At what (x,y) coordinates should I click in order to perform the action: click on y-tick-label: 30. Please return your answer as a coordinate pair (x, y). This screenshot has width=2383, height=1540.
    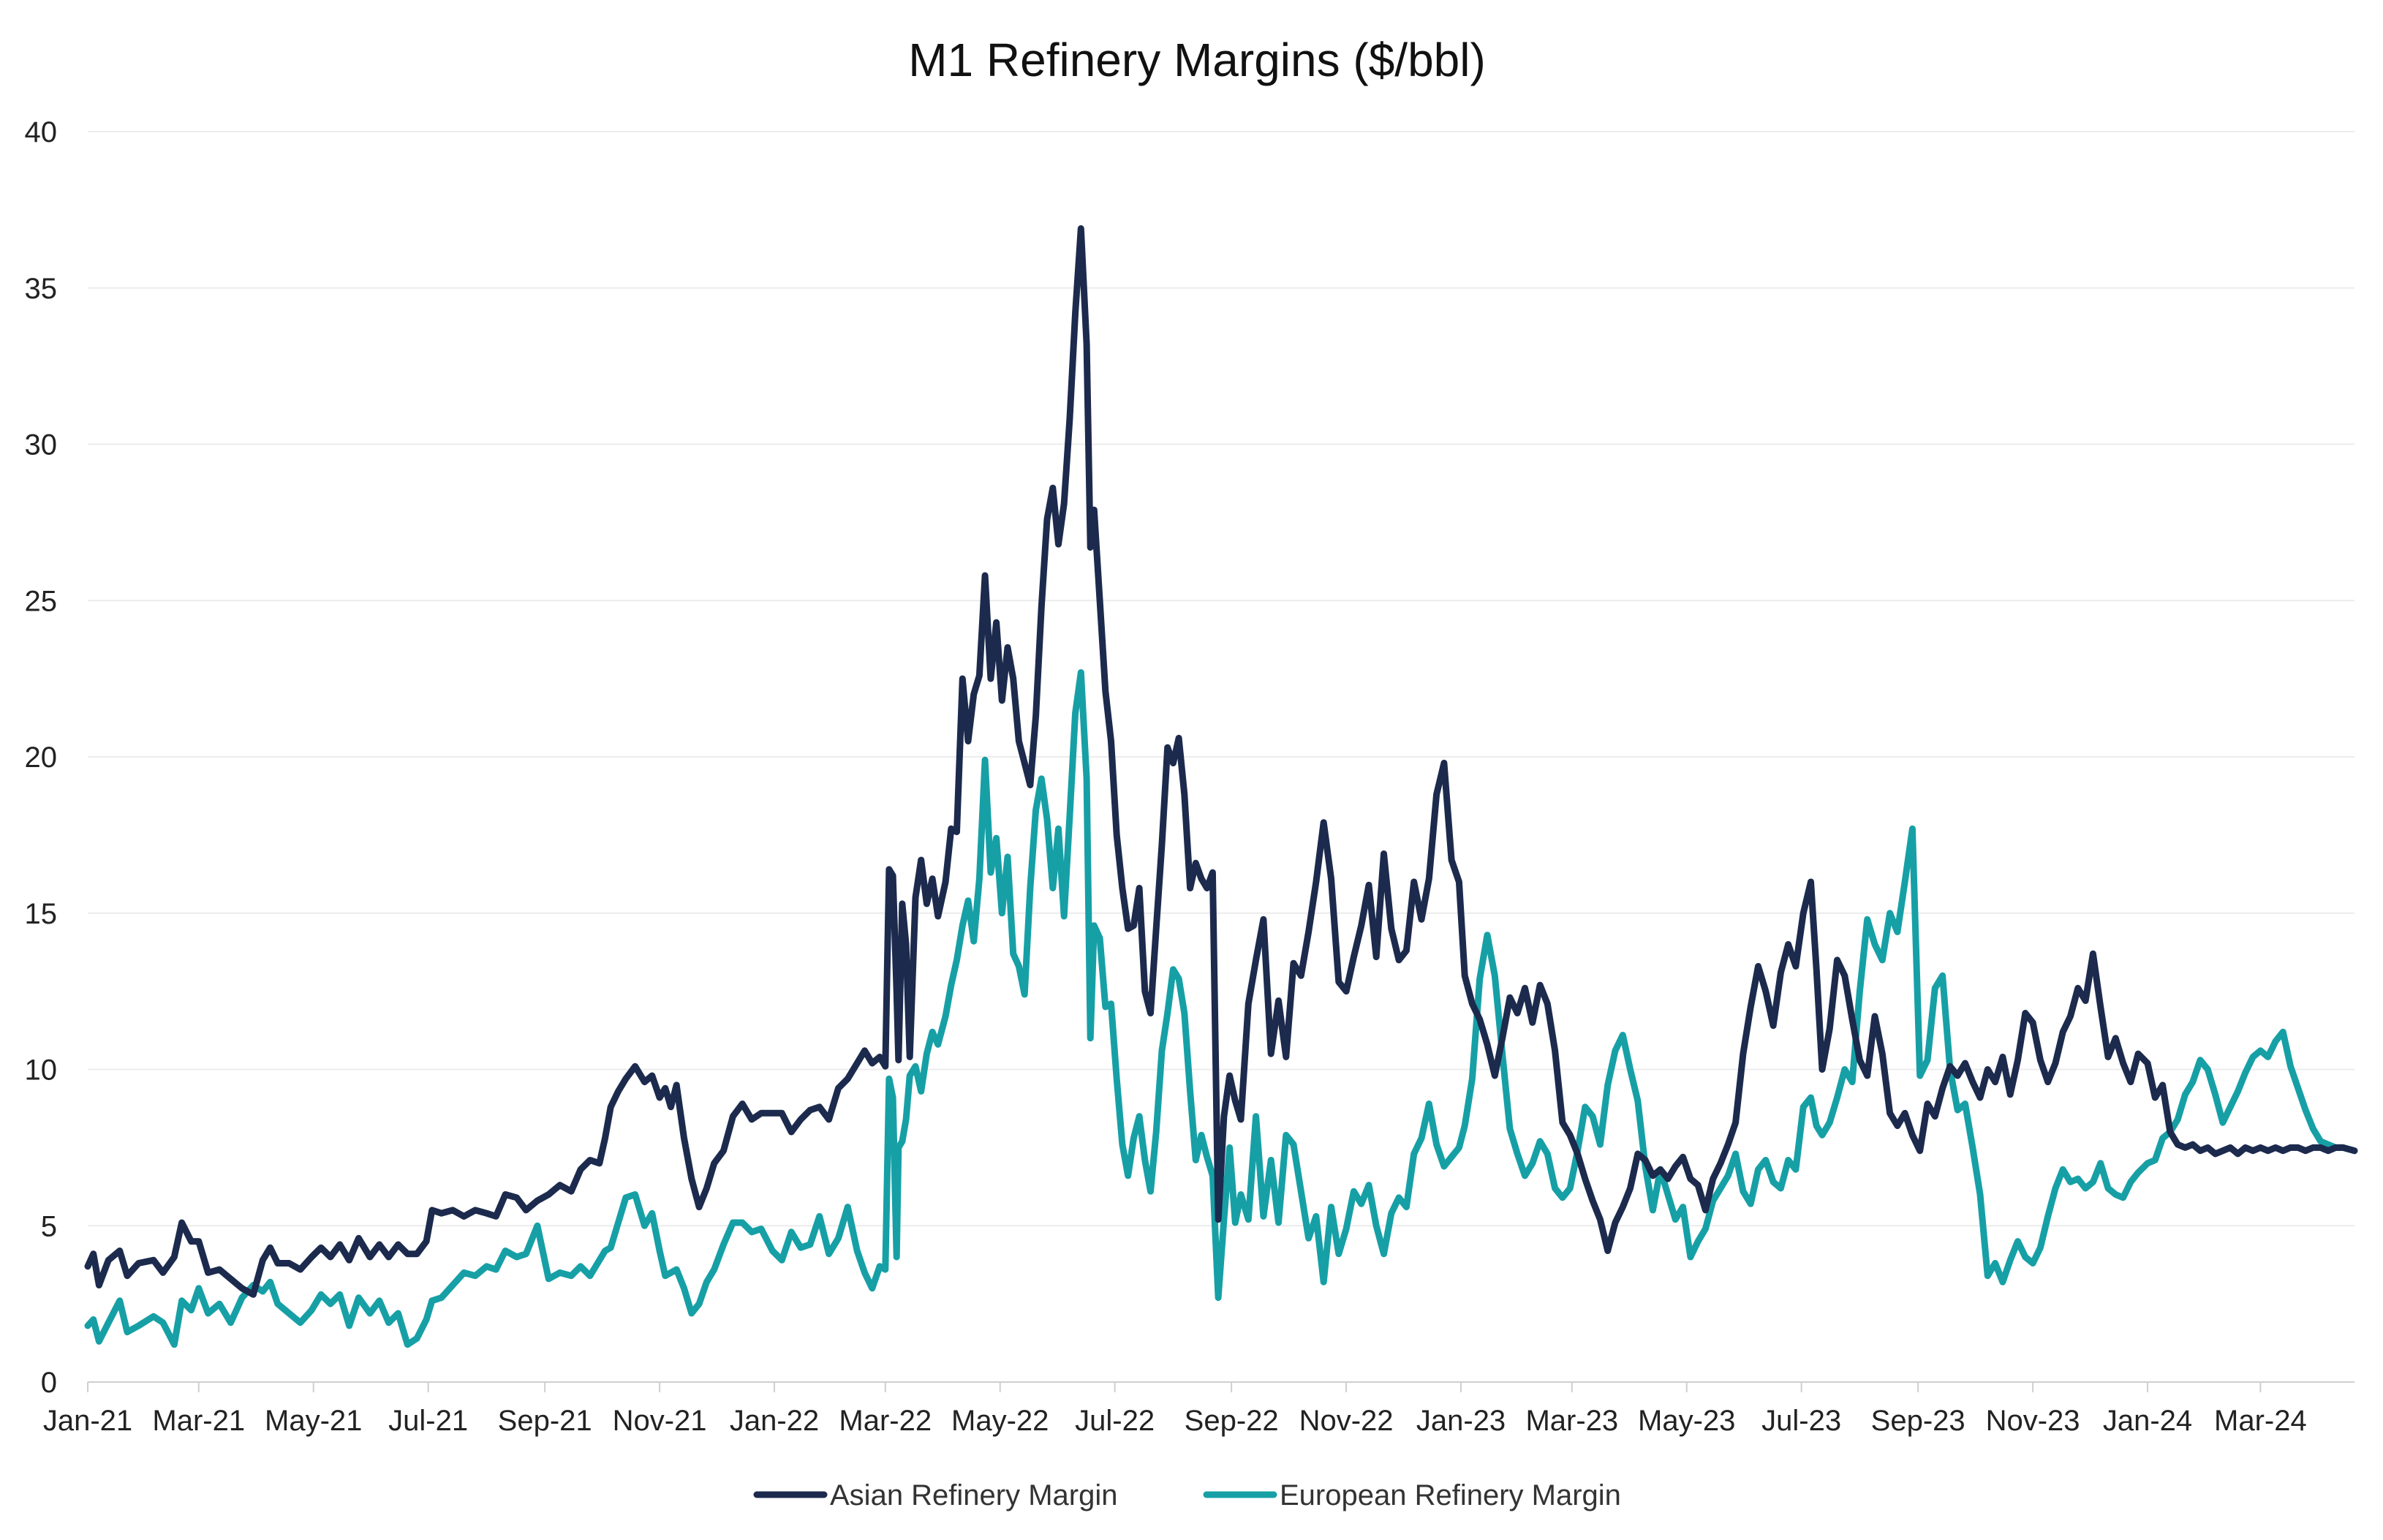
    Looking at the image, I should click on (41, 445).